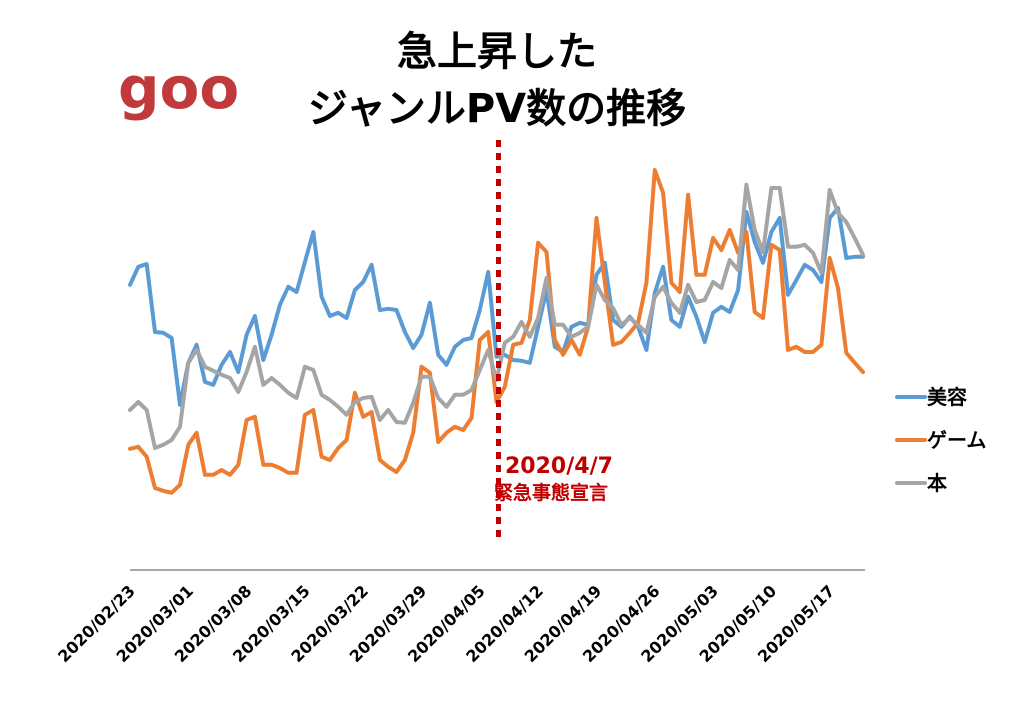 The height and width of the screenshot is (708, 1033). What do you see at coordinates (497, 52) in the screenshot?
I see `chart-title-line-1: 急上昇した` at bounding box center [497, 52].